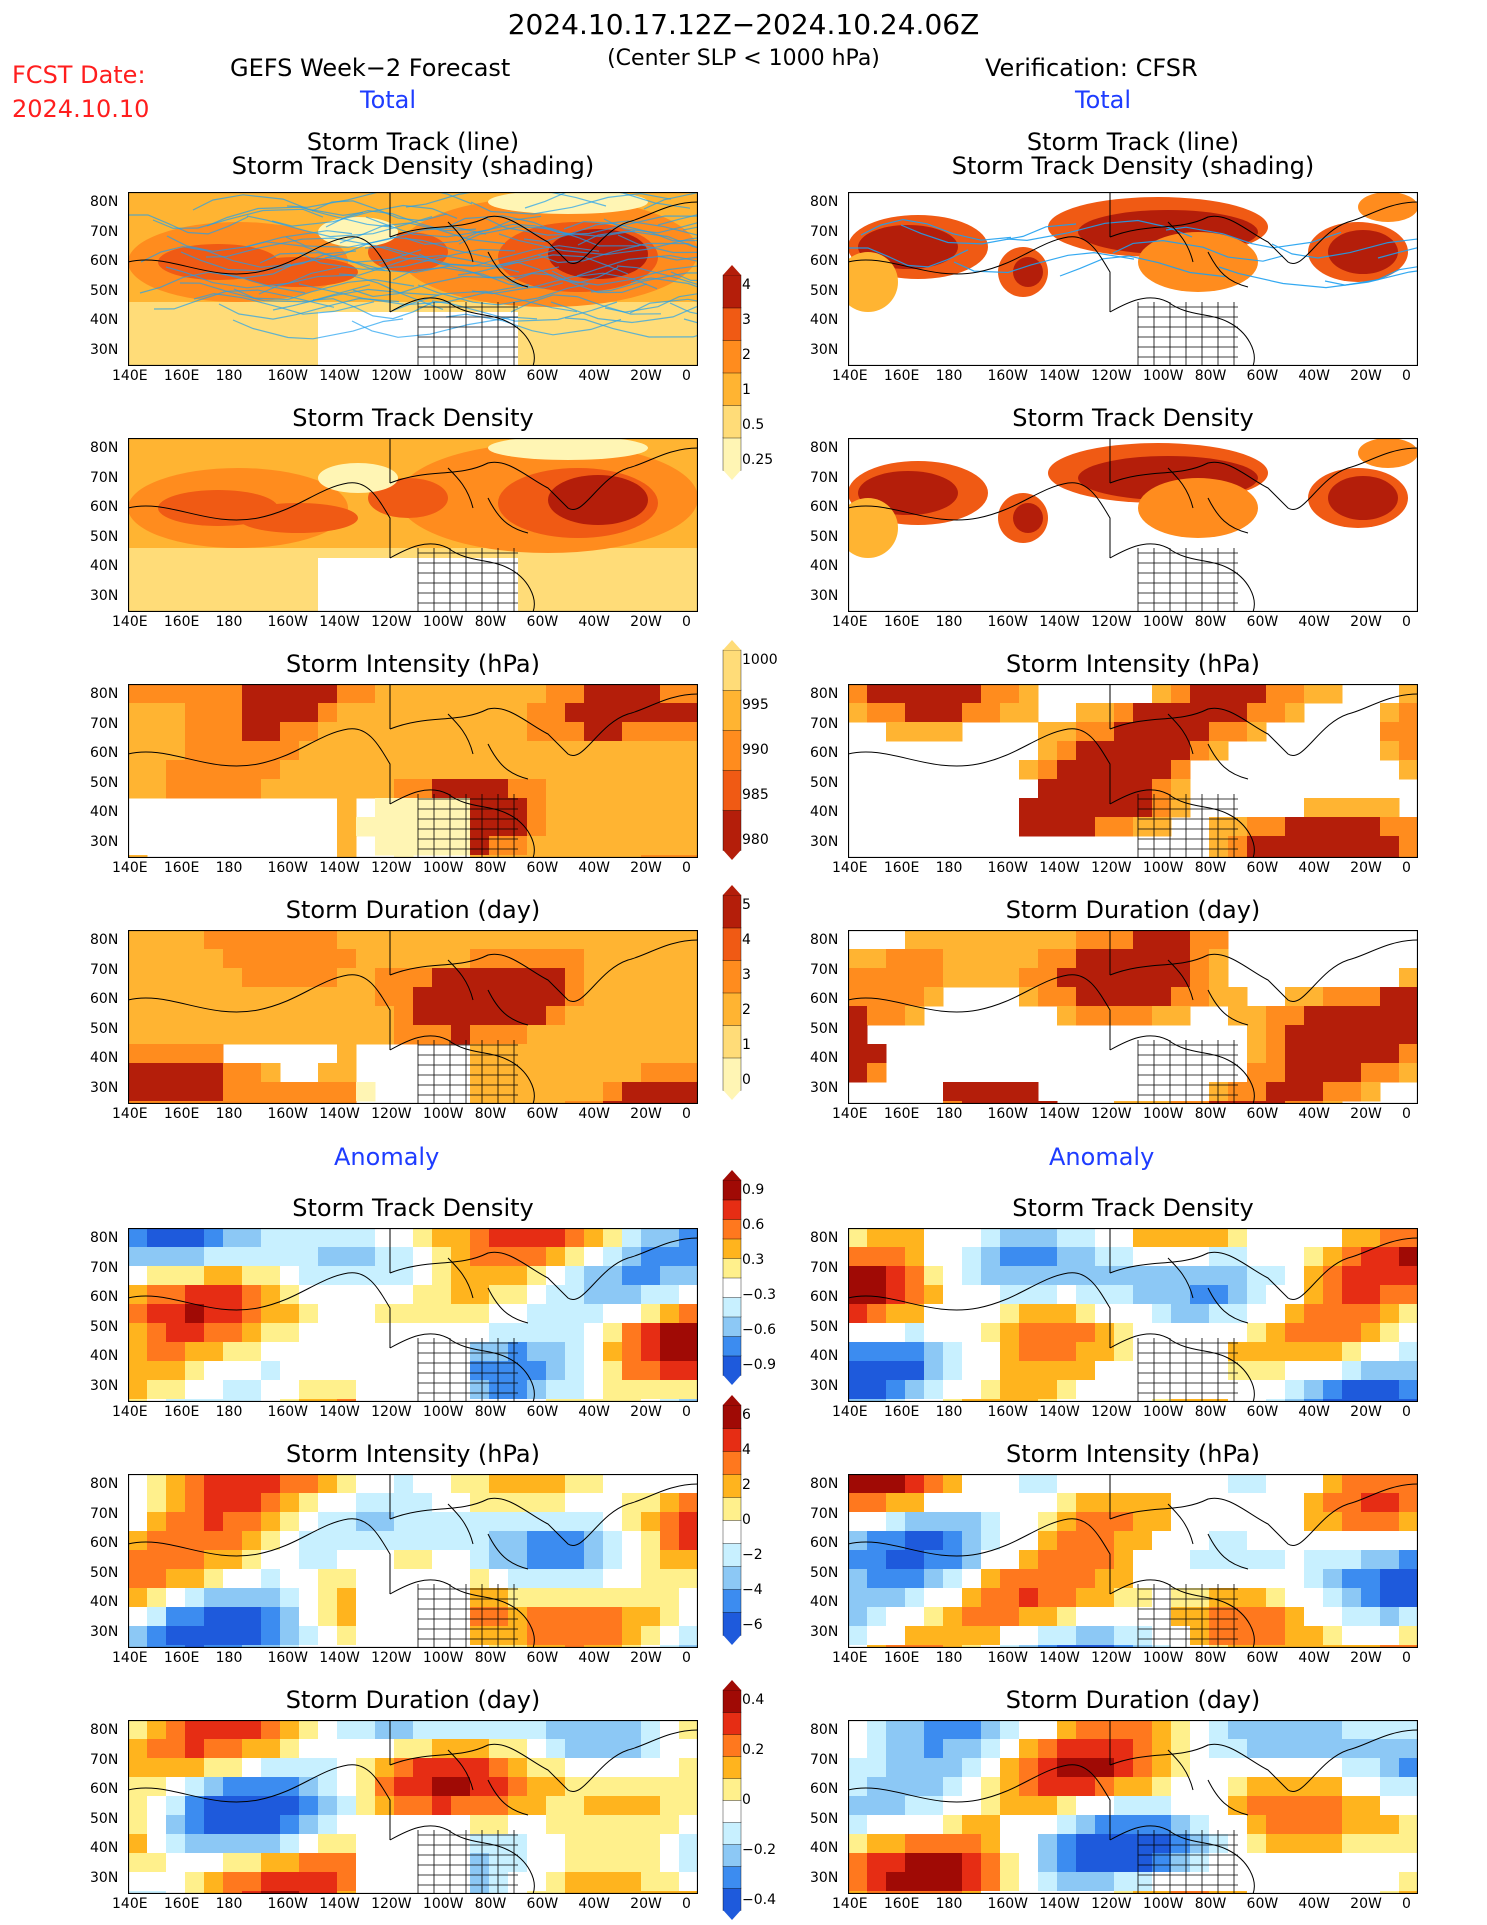  I want to click on left-column-title: GEFS Week−2 Forecast, so click(370, 68).